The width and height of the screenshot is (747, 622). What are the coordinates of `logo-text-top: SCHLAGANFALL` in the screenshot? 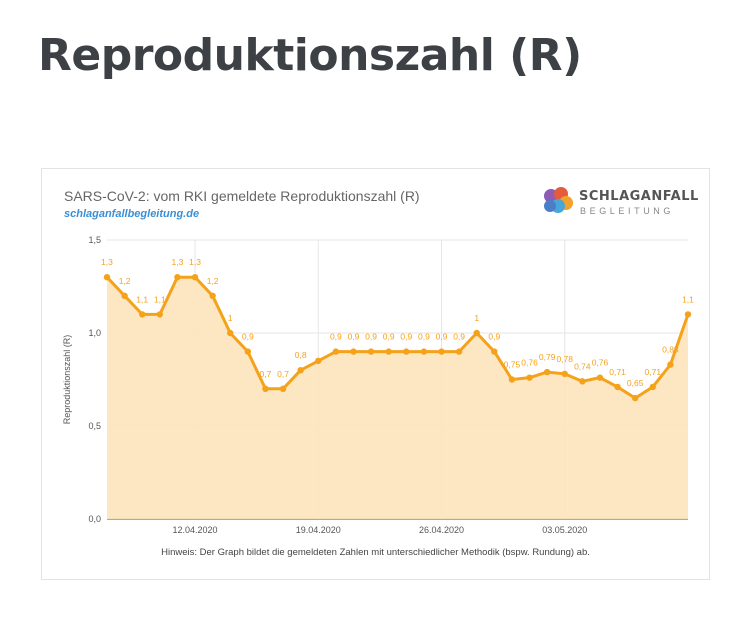 It's located at (639, 196).